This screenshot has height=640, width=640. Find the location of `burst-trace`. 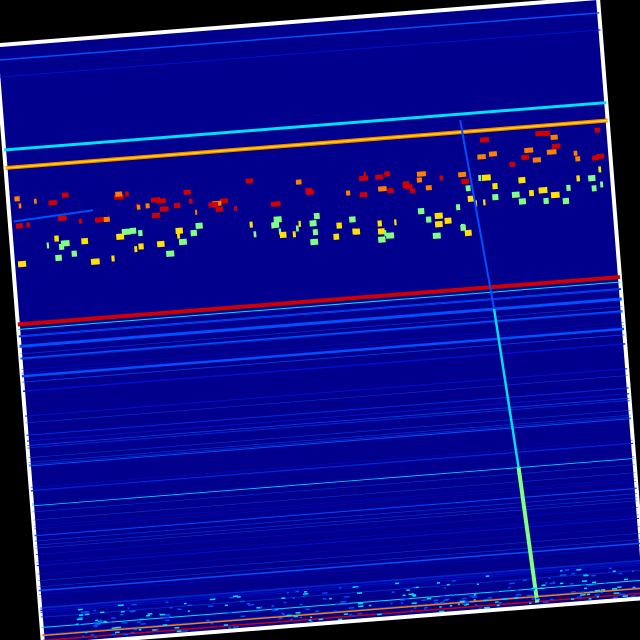

burst-trace is located at coordinates (53, 216).